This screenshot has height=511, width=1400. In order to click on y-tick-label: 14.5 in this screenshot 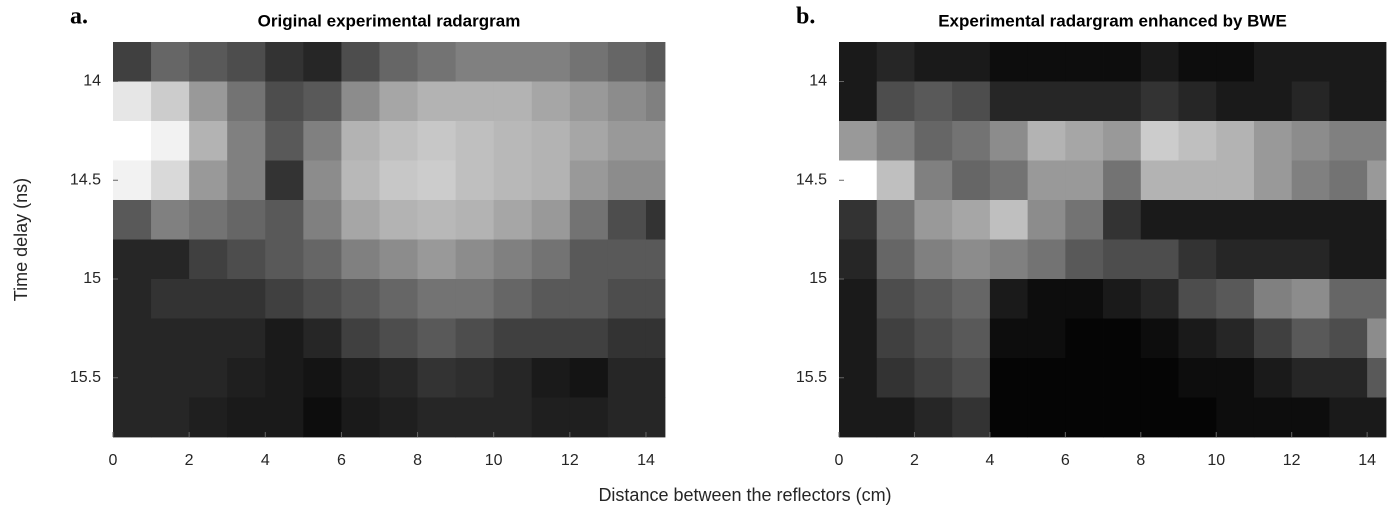, I will do `click(811, 179)`.